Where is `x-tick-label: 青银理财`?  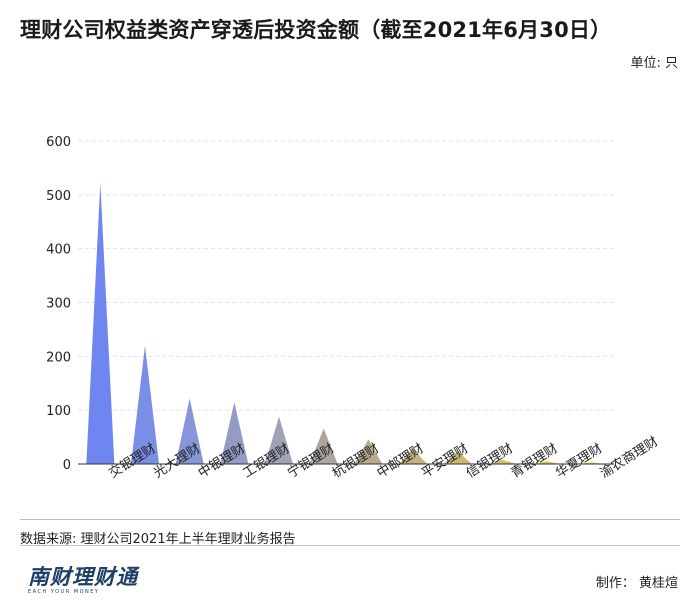
x-tick-label: 青银理财 is located at coordinates (534, 461).